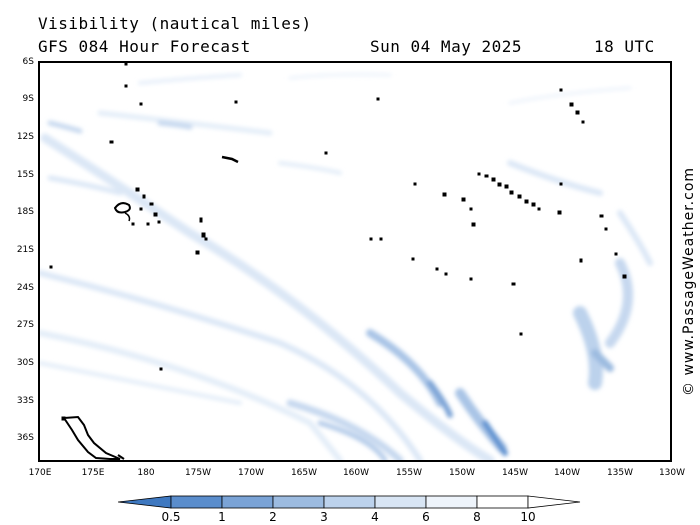 This screenshot has width=700, height=525. I want to click on lon-label-155w: 155W, so click(409, 473).